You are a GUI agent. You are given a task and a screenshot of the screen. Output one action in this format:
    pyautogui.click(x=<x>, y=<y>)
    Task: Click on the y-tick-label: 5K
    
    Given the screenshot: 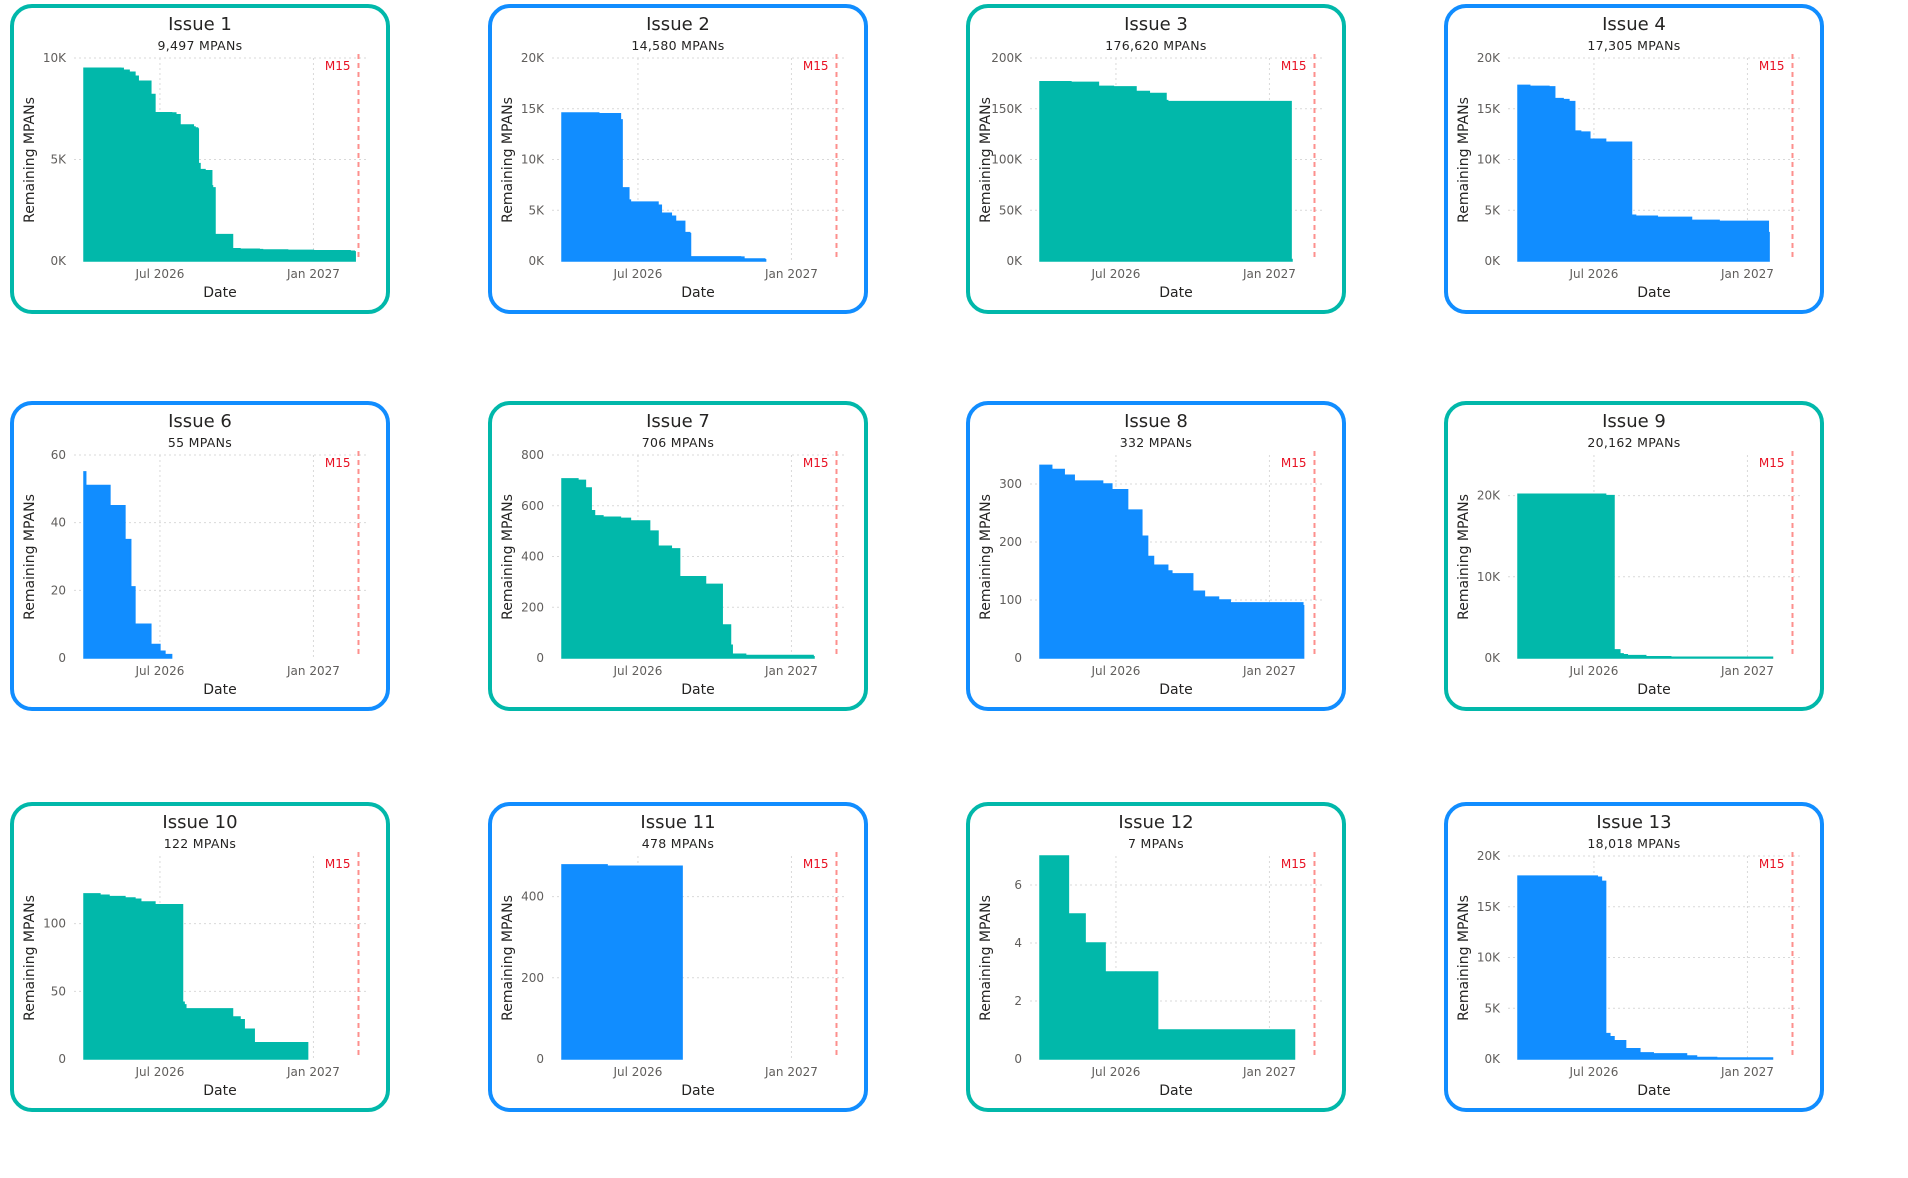 What is the action you would take?
    pyautogui.click(x=1492, y=1008)
    